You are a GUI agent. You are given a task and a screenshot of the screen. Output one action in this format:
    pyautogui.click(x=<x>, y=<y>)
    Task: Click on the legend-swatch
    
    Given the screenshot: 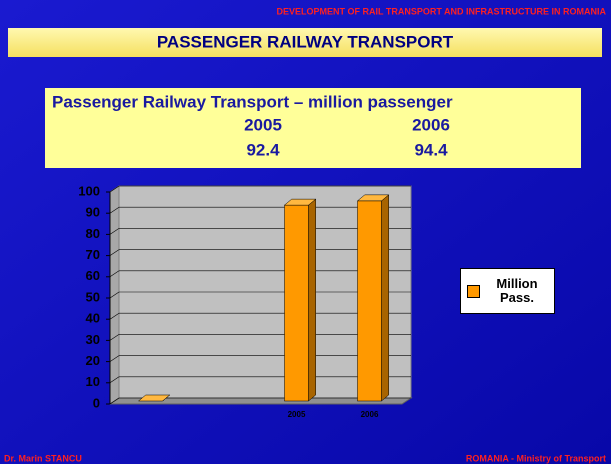 What is the action you would take?
    pyautogui.click(x=473, y=291)
    